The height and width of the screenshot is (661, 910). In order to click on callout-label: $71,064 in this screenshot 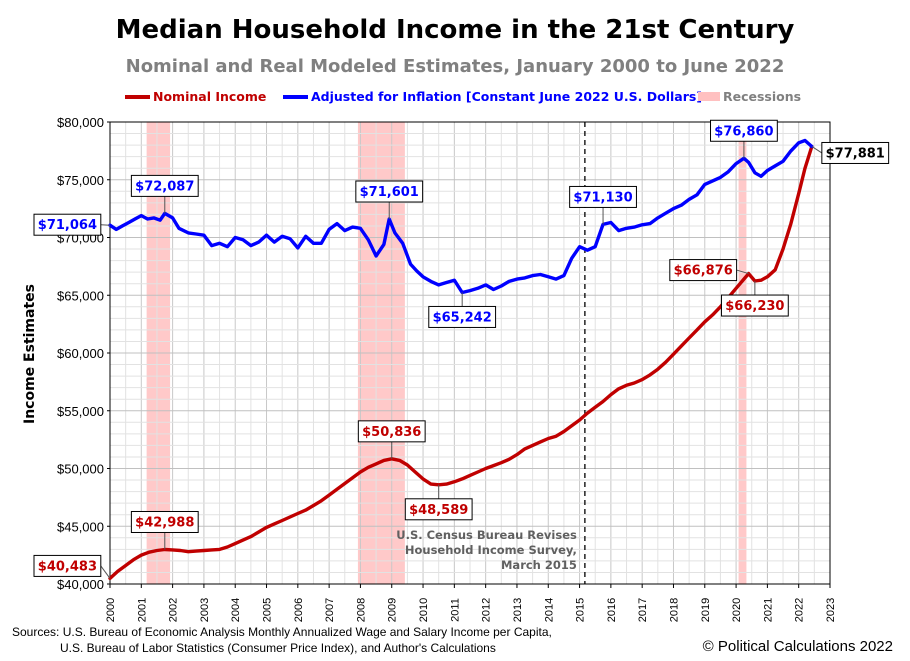, I will do `click(67, 225)`.